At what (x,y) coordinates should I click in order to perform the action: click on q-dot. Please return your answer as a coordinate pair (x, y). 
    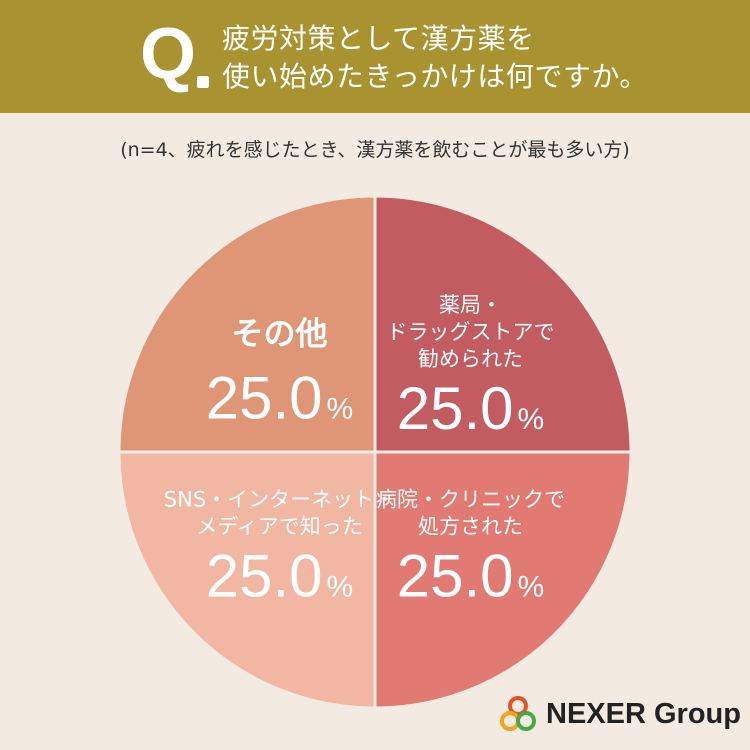
    Looking at the image, I should click on (203, 82).